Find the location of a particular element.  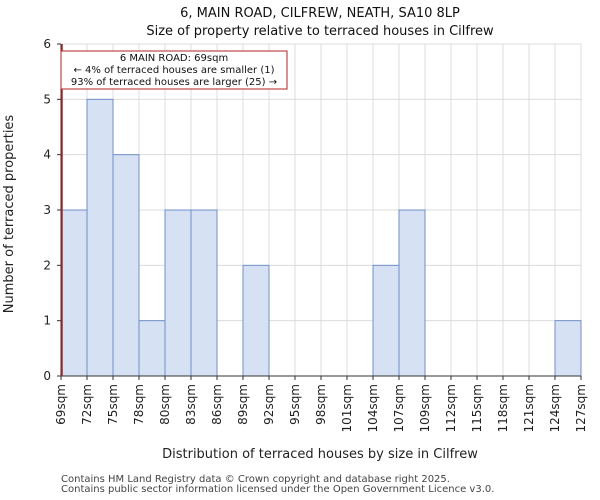

bar-78sqm is located at coordinates (152, 348).